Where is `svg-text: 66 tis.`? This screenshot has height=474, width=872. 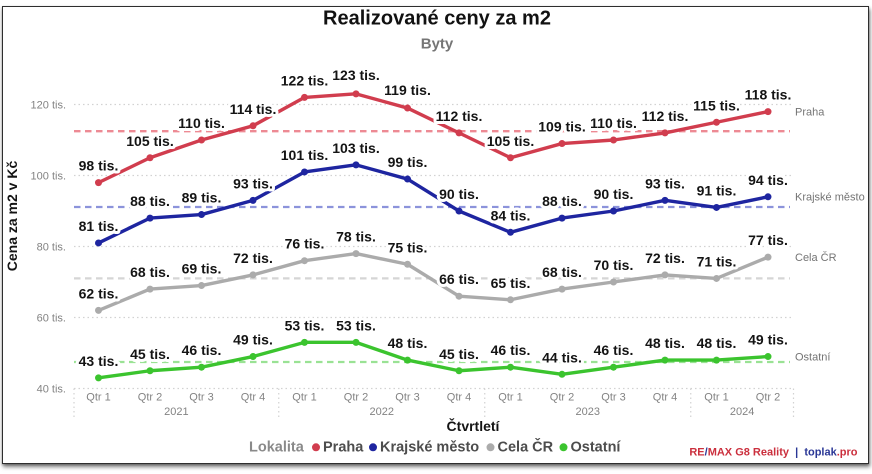 svg-text: 66 tis. is located at coordinates (459, 279).